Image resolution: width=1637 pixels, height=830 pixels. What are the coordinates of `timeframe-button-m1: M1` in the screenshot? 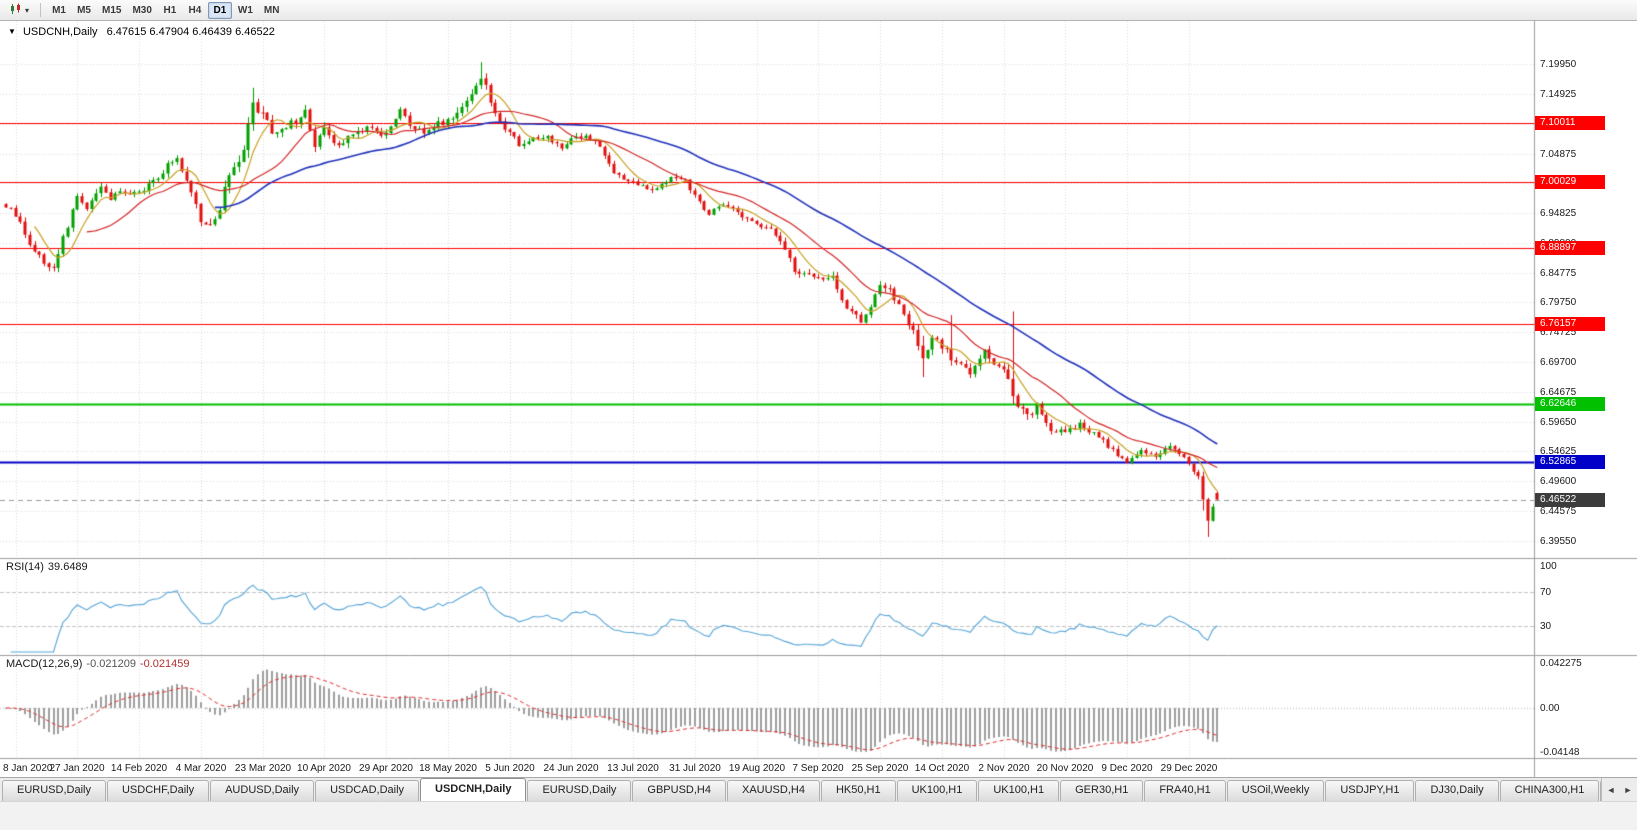 It's located at (59, 10).